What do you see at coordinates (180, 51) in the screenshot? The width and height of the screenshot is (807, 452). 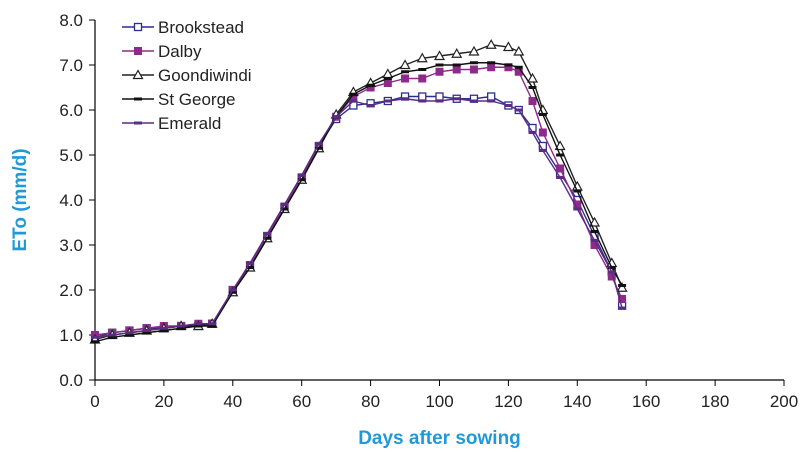 I see `legend-label: Dalby` at bounding box center [180, 51].